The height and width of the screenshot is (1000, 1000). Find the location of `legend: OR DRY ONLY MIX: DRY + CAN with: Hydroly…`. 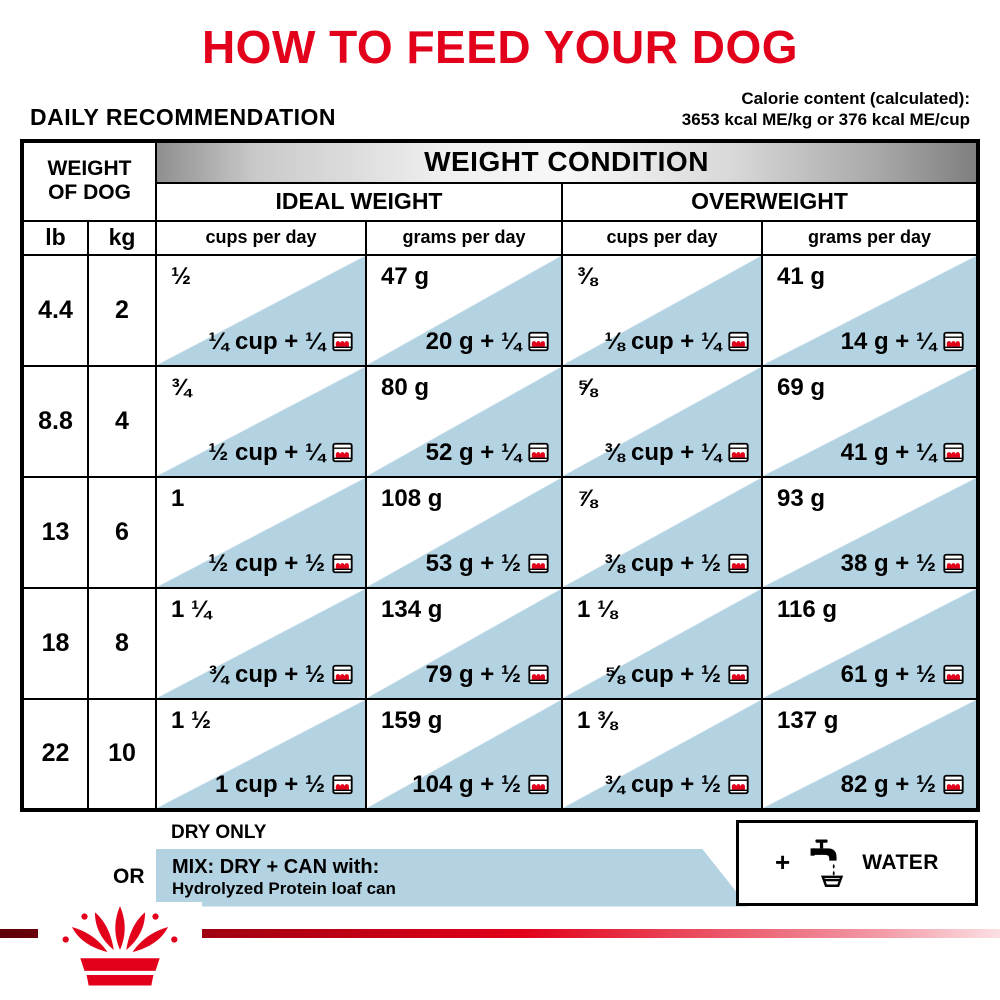

legend: OR DRY ONLY MIX: DRY + CAN with: Hydroly… is located at coordinates (500, 866).